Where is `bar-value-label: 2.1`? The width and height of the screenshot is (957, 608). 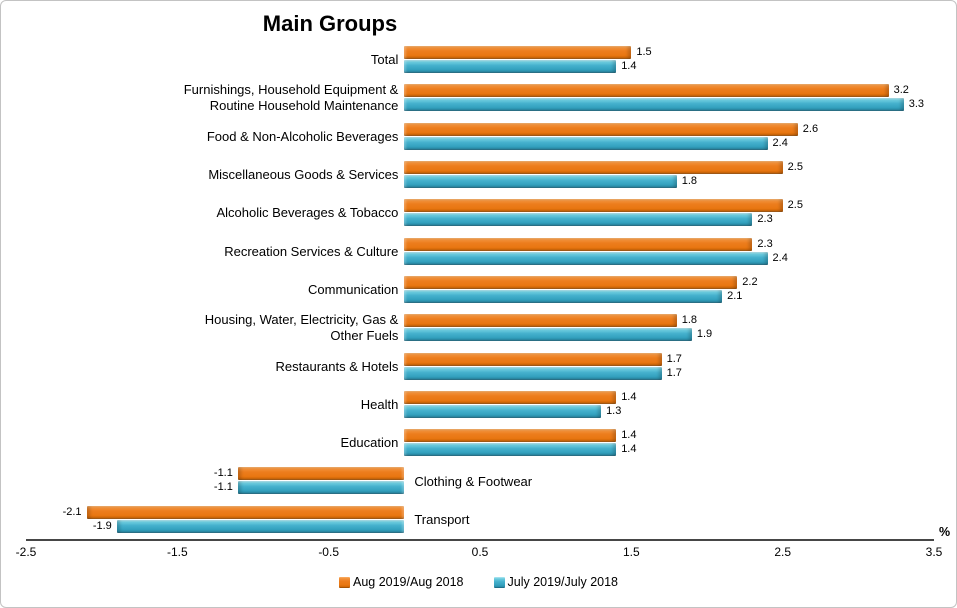 bar-value-label: 2.1 is located at coordinates (735, 295).